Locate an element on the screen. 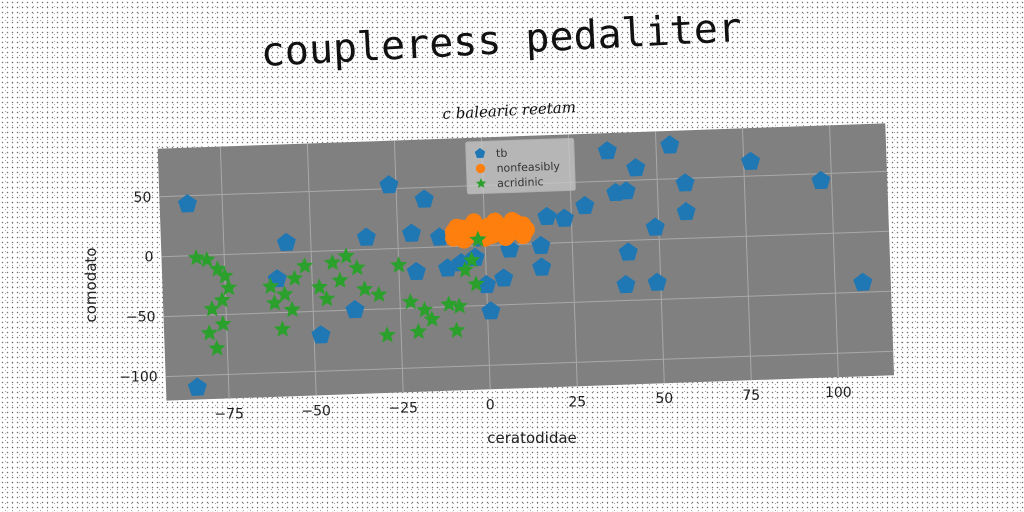 The height and width of the screenshot is (512, 1024). x-tick-label: 25 is located at coordinates (577, 402).